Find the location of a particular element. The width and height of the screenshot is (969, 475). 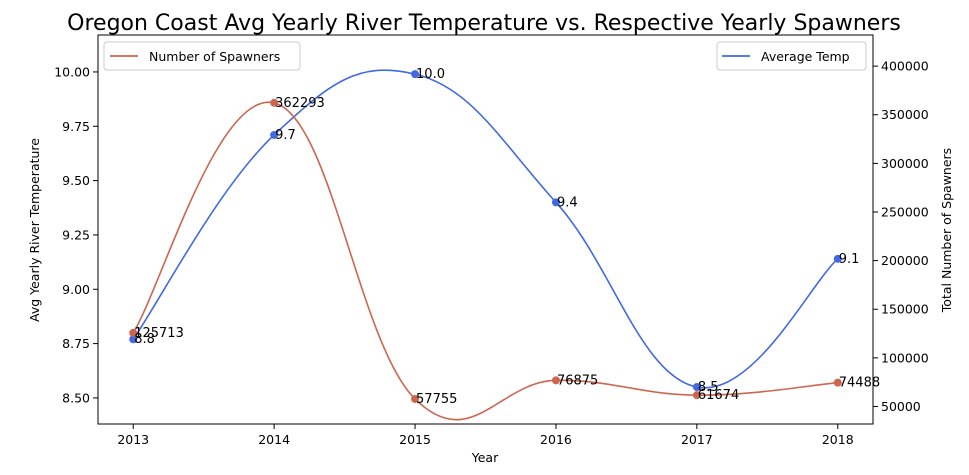

data-label-spawners: 76875 is located at coordinates (577, 380).